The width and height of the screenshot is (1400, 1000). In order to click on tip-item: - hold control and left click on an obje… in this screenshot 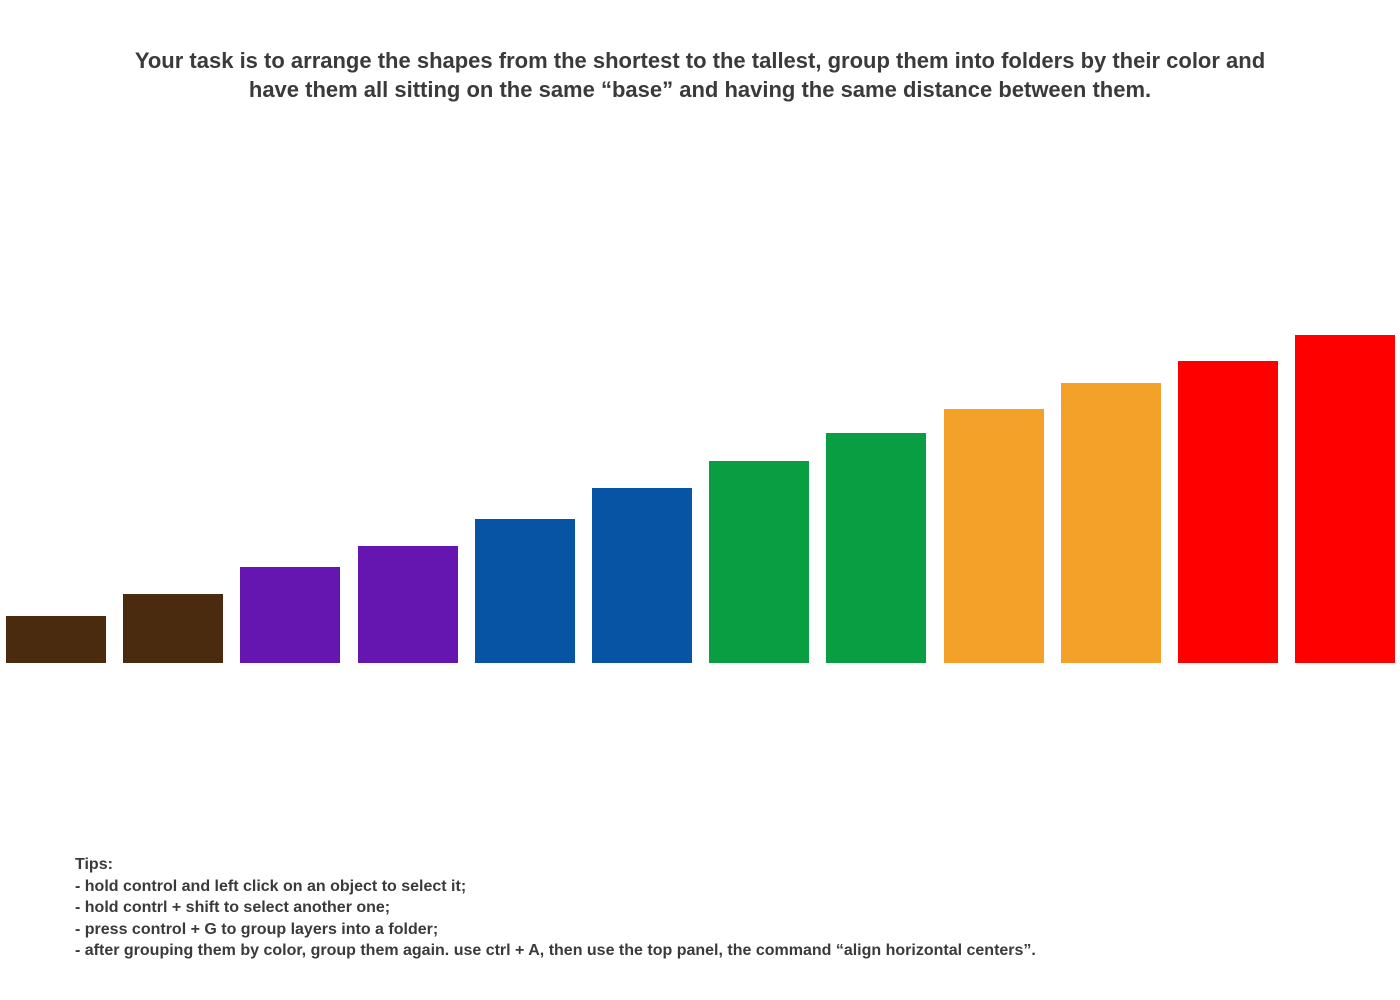, I will do `click(271, 886)`.